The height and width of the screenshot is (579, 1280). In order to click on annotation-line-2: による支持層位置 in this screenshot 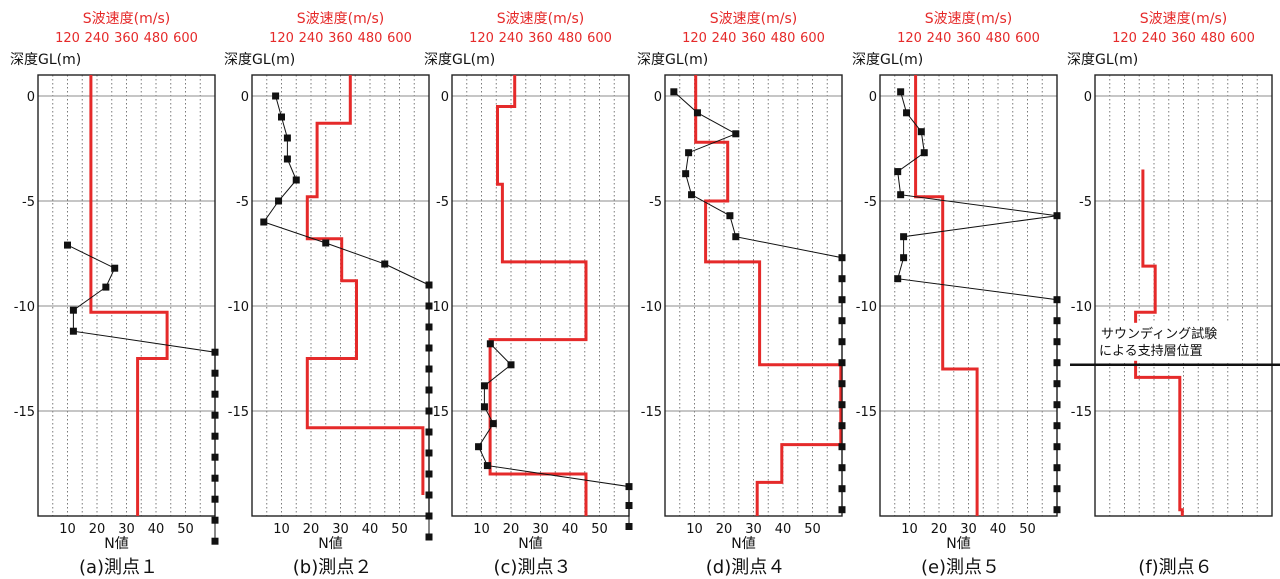, I will do `click(1151, 351)`.